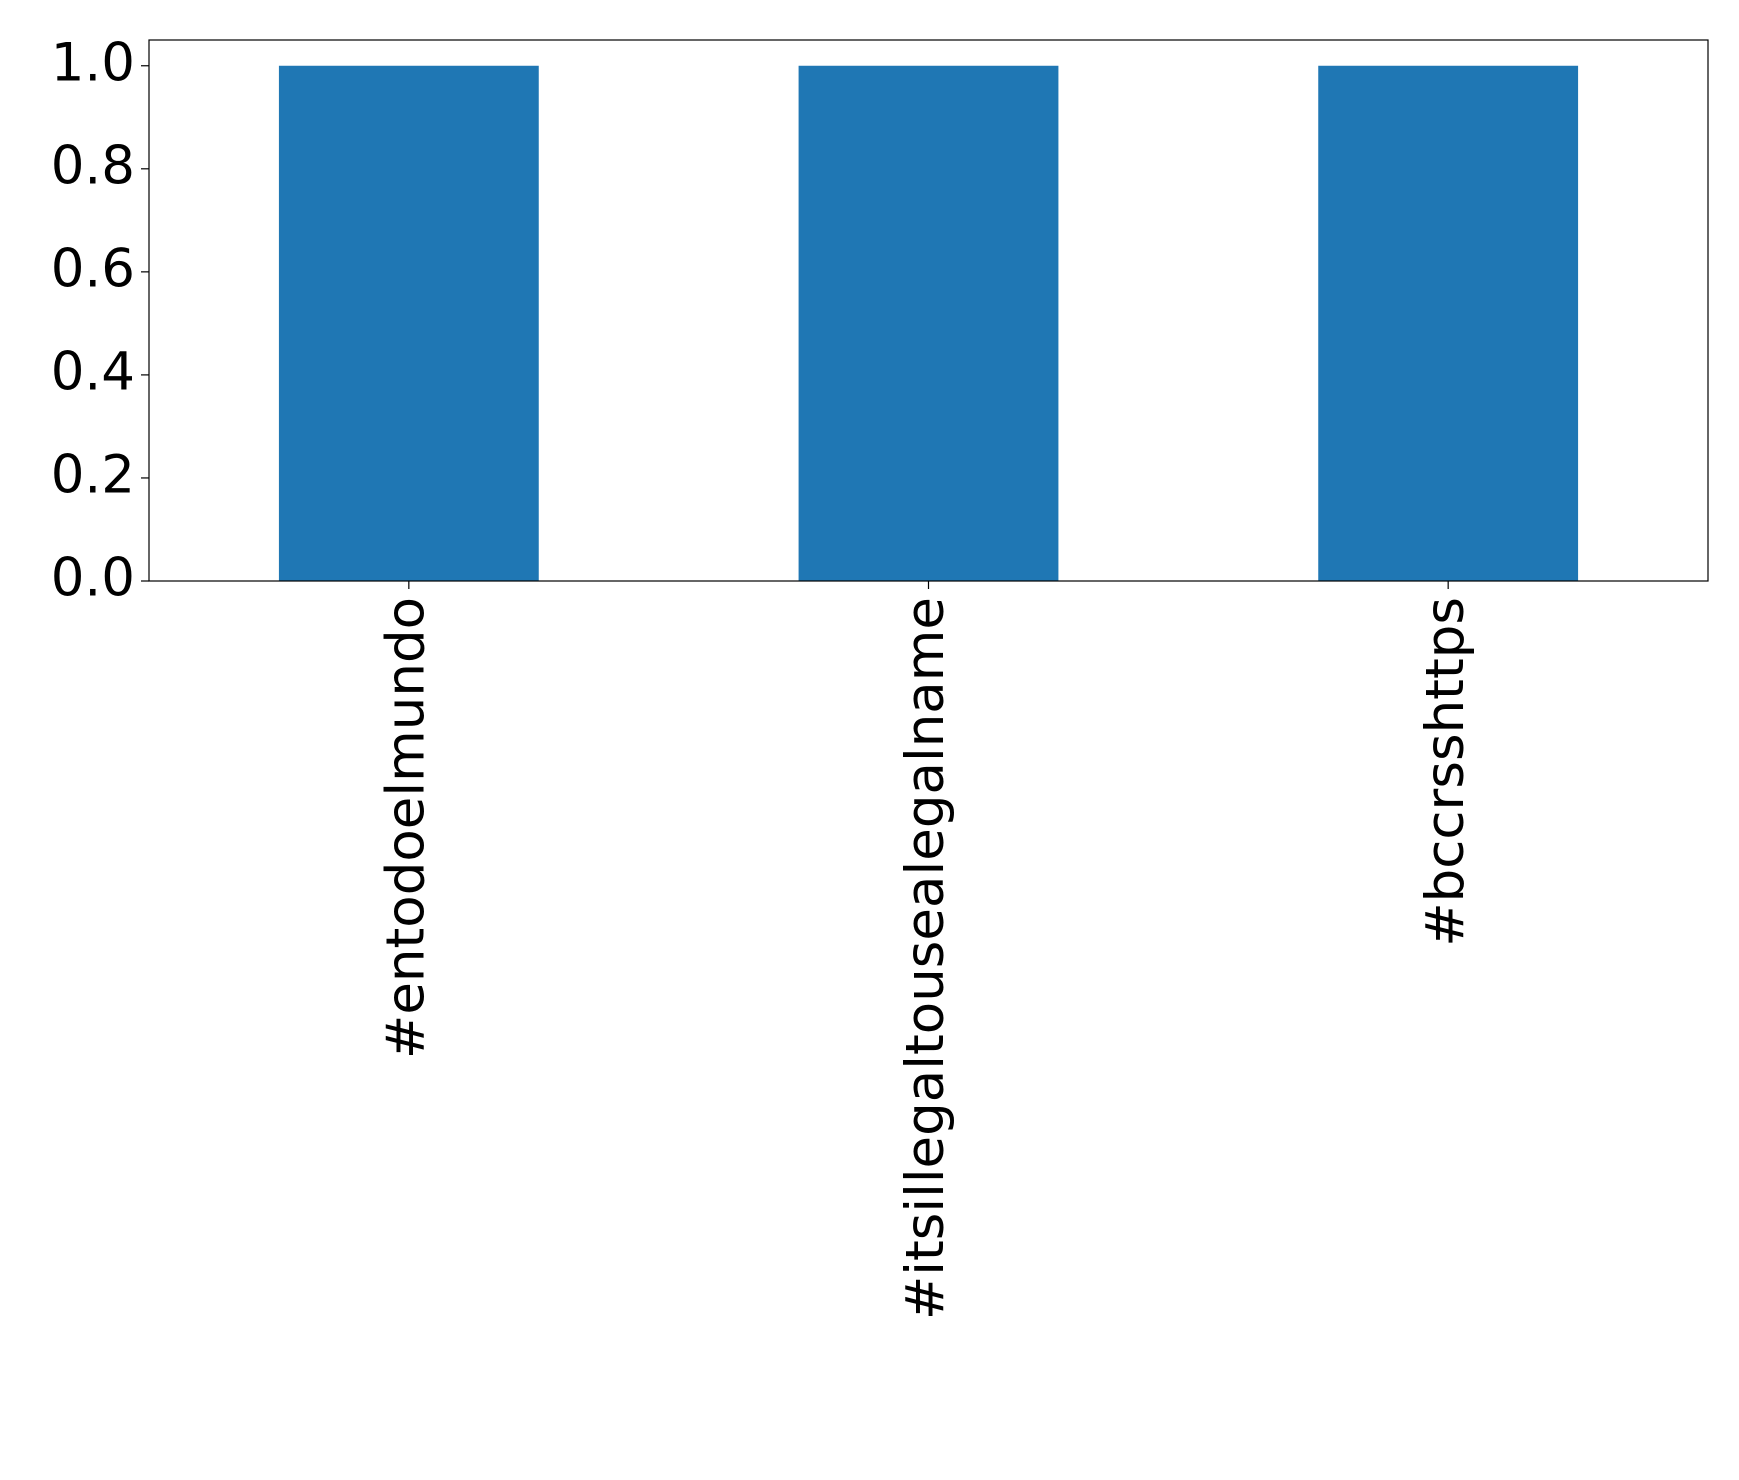  What do you see at coordinates (93, 372) in the screenshot?
I see `y-tick-label: 0.4` at bounding box center [93, 372].